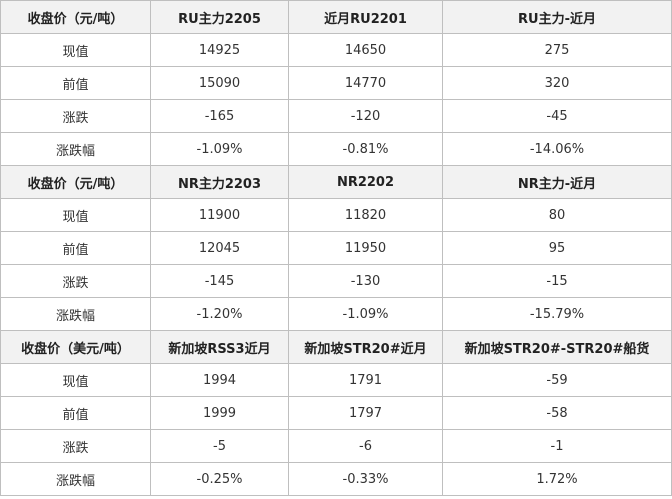 The image size is (672, 499). Describe the element at coordinates (365, 446) in the screenshot. I see `value-cell: -6` at that location.